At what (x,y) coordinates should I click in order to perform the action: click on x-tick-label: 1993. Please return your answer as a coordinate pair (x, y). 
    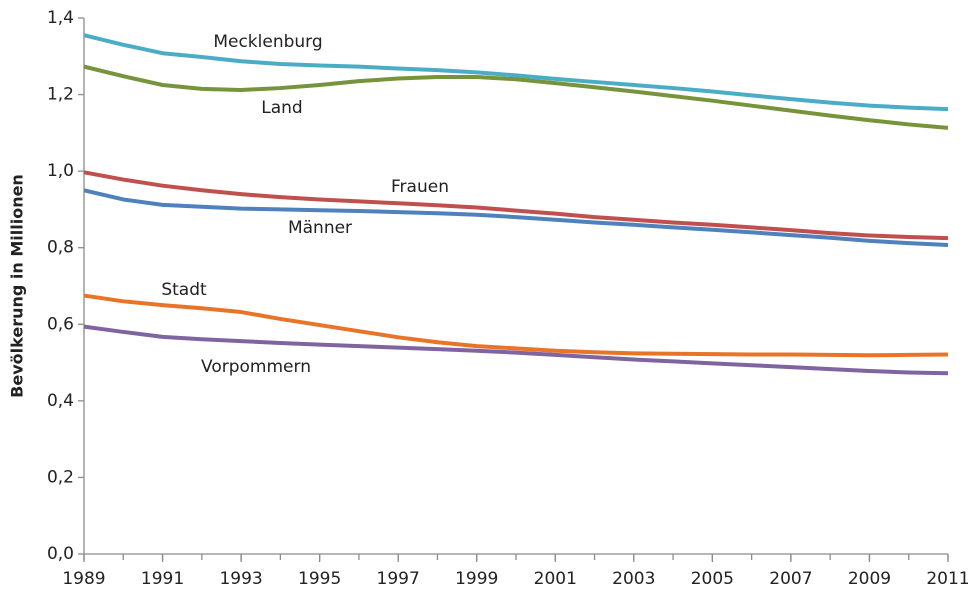
    Looking at the image, I should click on (240, 579).